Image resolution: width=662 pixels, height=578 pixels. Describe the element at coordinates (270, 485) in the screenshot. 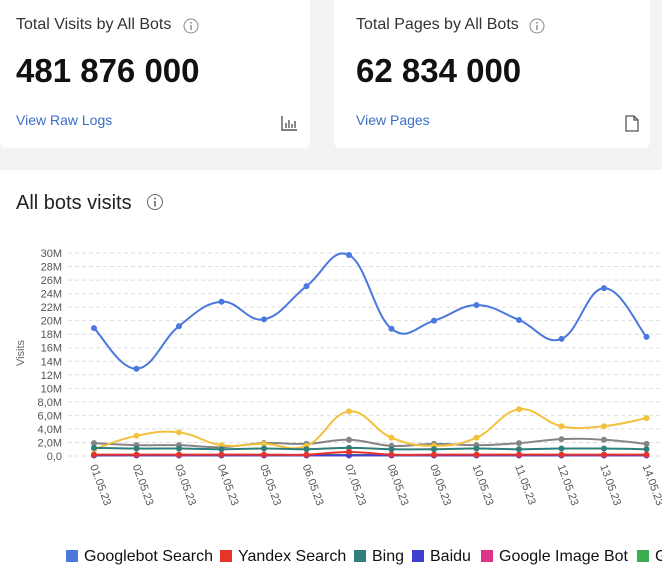

I see `x-tick-label: 05.05.23` at that location.